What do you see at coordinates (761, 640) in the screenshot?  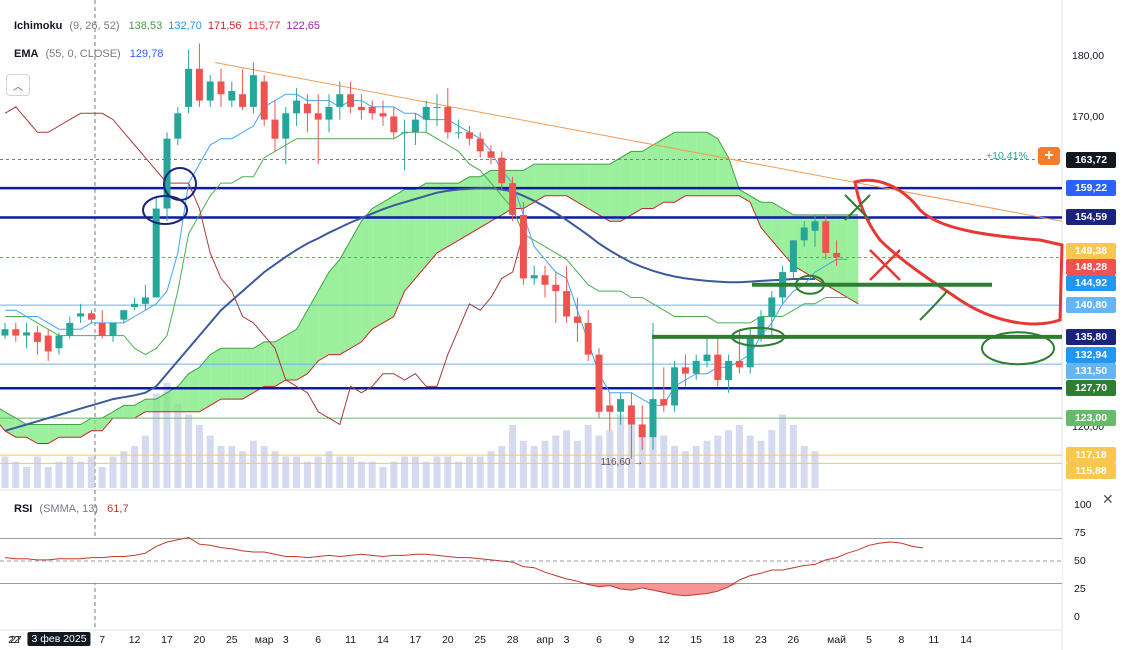 I see `date-label: 23` at bounding box center [761, 640].